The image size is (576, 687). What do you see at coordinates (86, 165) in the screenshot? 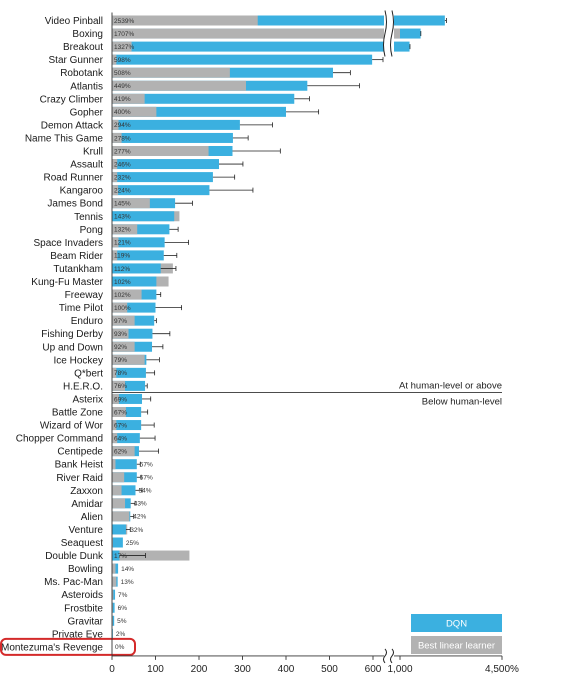
I see `category-label-assault: Assault` at bounding box center [86, 165].